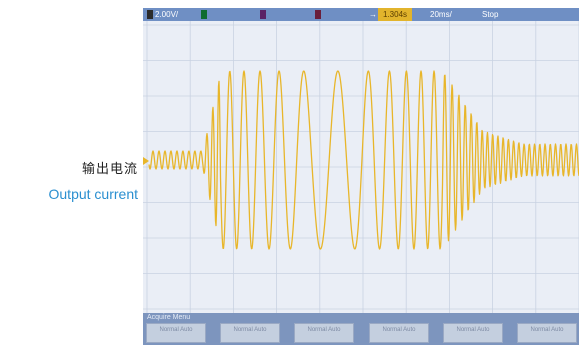  What do you see at coordinates (109, 169) in the screenshot?
I see `caption-chinese: 输出电流` at bounding box center [109, 169].